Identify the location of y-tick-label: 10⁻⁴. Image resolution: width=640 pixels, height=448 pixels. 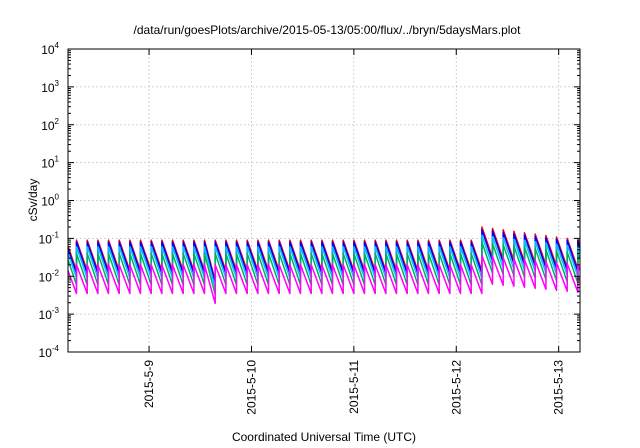
(49, 352).